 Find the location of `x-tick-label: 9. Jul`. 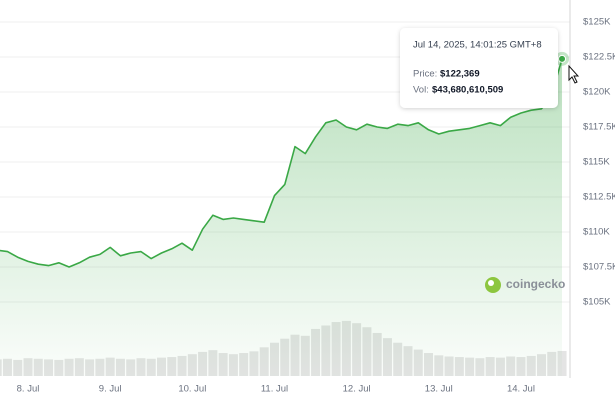

x-tick-label: 9. Jul is located at coordinates (110, 389).